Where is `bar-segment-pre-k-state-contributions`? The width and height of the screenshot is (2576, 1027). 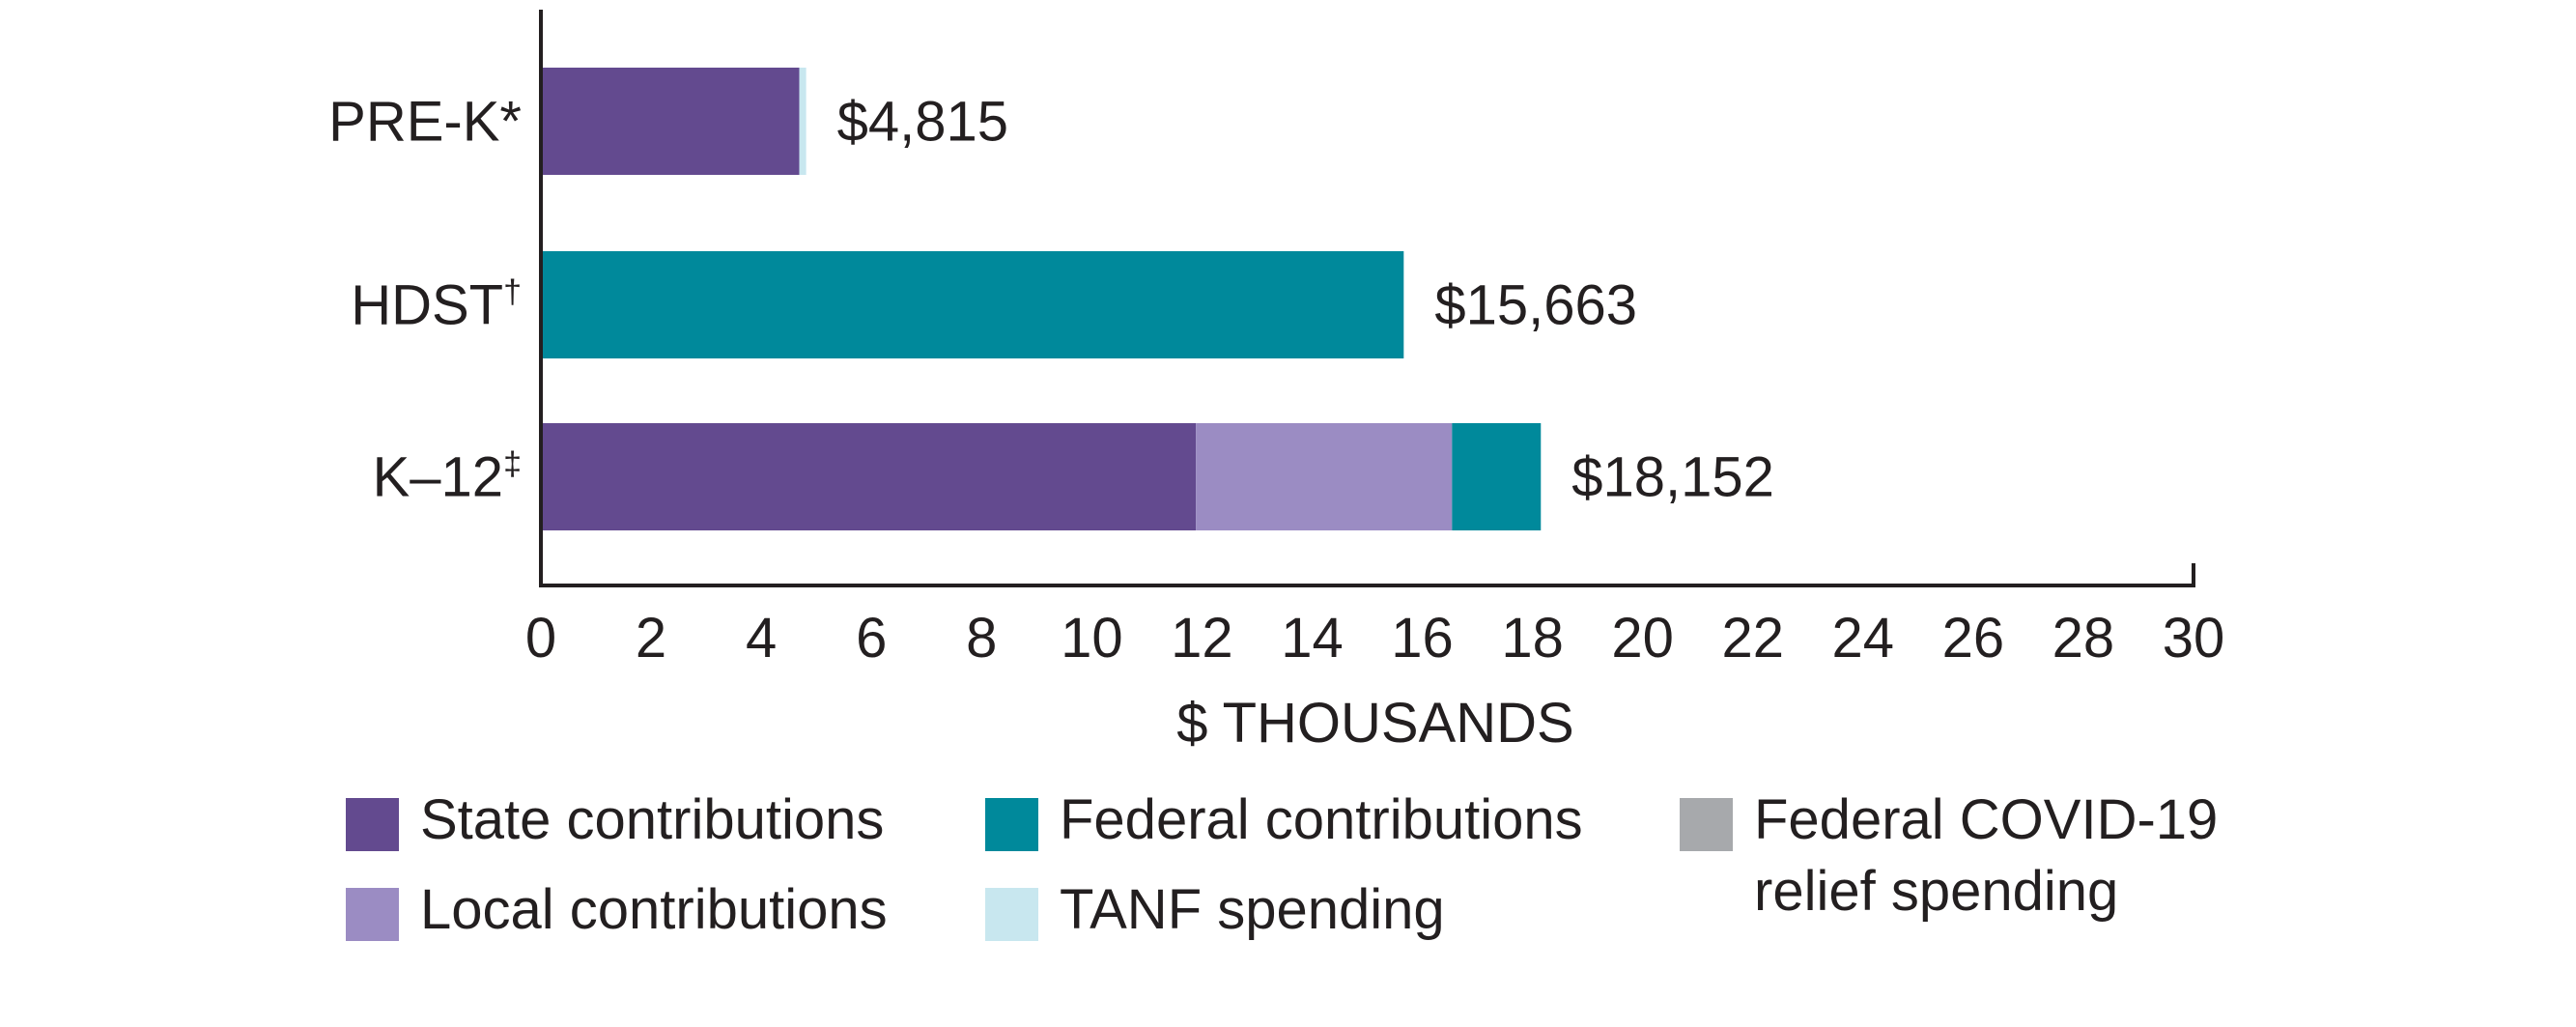 bar-segment-pre-k-state-contributions is located at coordinates (670, 121).